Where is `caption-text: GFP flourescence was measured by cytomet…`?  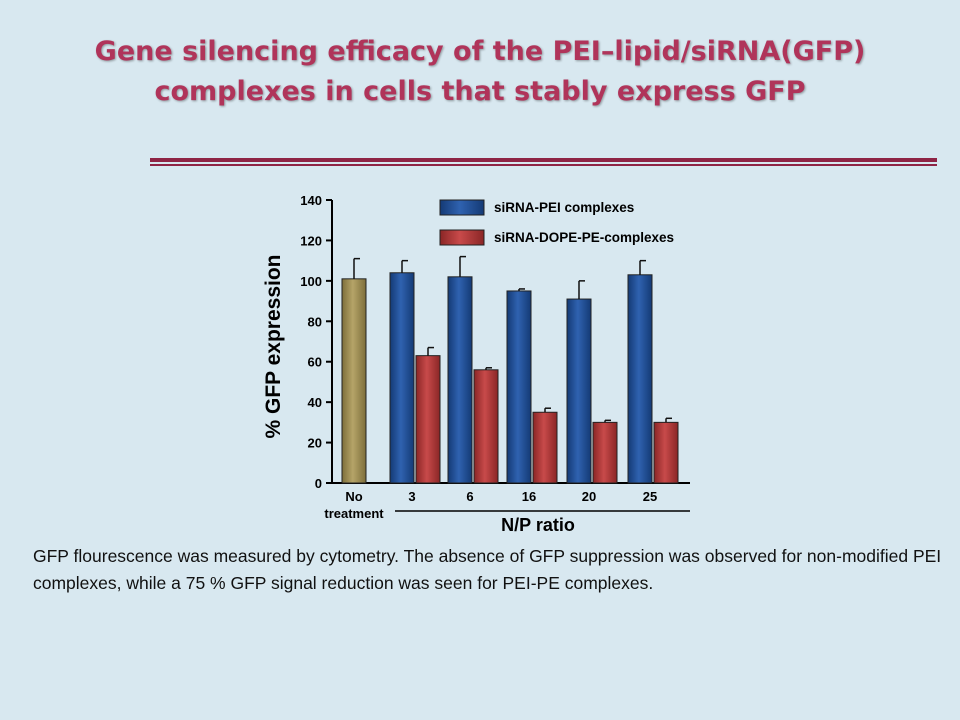 caption-text: GFP flourescence was measured by cytomet… is located at coordinates (487, 569).